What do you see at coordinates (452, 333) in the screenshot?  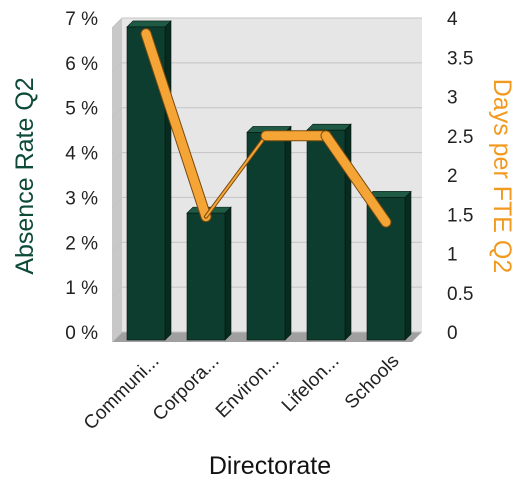 I see `y2-tick-label: 0` at bounding box center [452, 333].